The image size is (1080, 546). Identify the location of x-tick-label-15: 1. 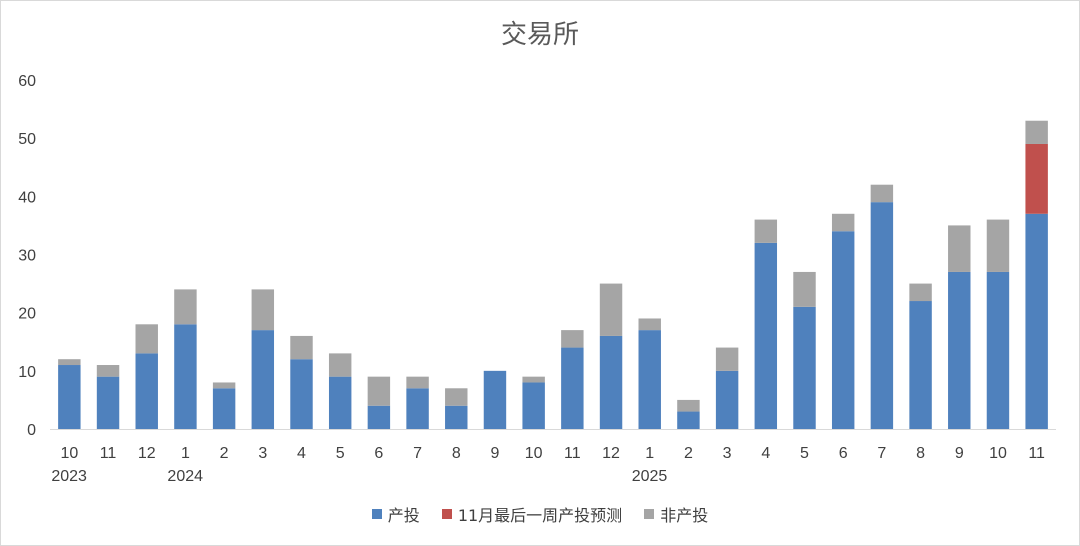
(649, 453).